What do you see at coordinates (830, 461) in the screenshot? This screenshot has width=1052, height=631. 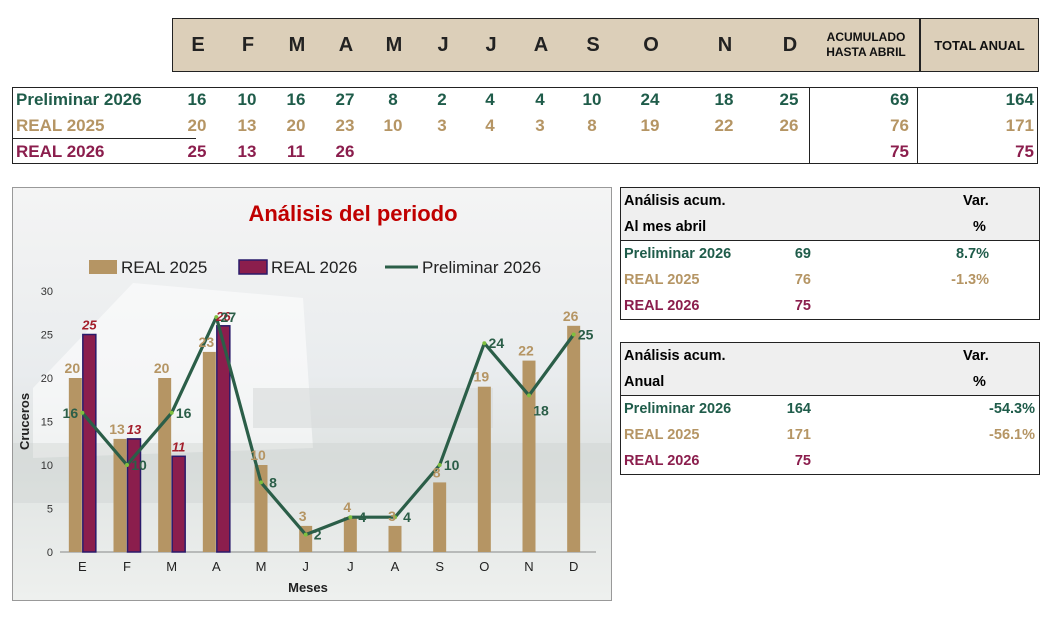 I see `analysis-row: REAL 2026 75` at bounding box center [830, 461].